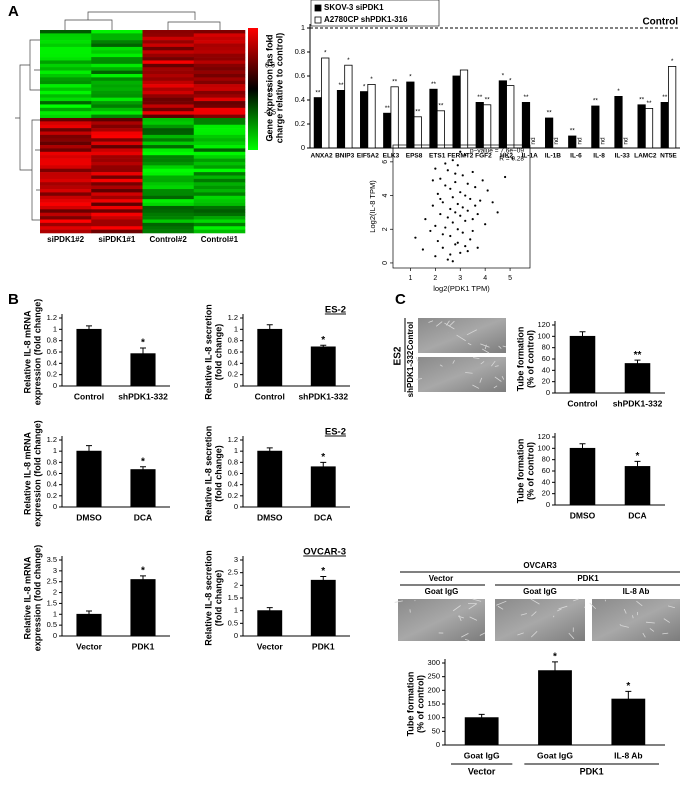  Describe the element at coordinates (482, 755) in the screenshot. I see `x-tick-label: Goat IgG` at that location.